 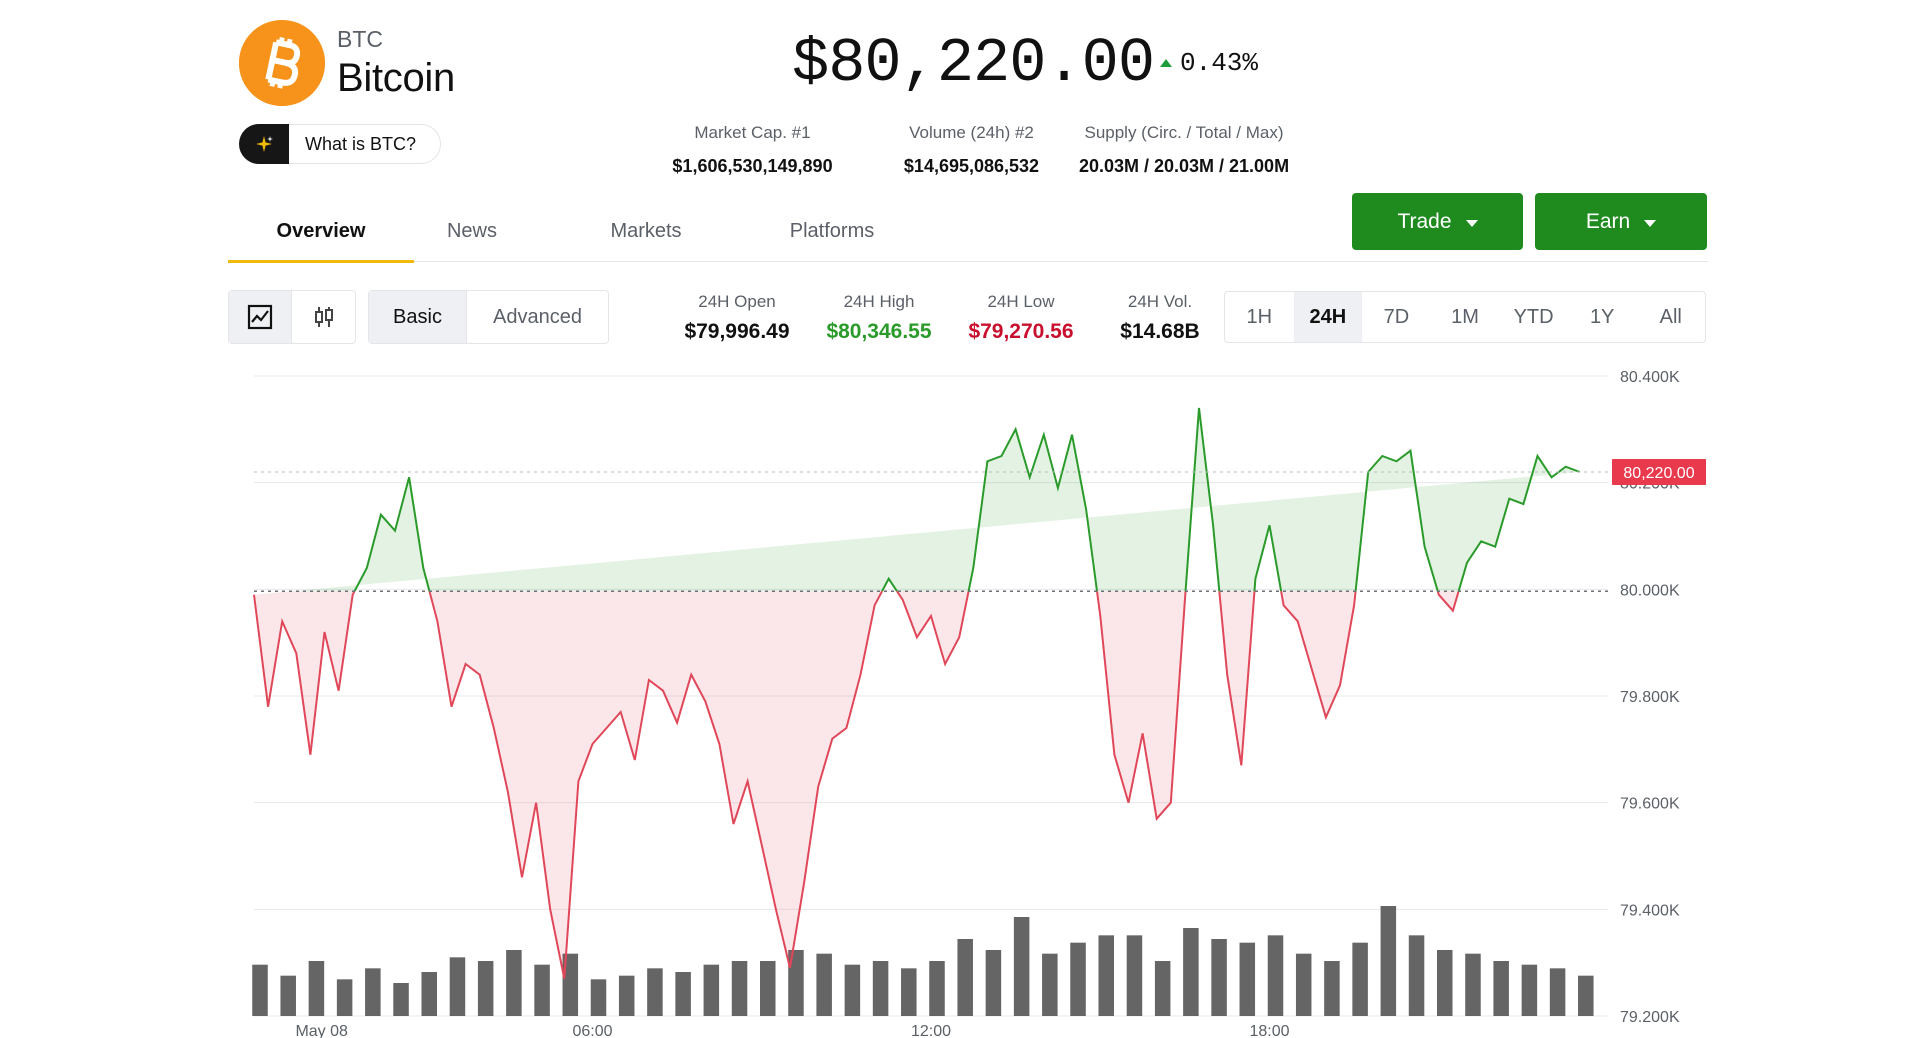 What do you see at coordinates (752, 166) in the screenshot?
I see `market-cap-value: $1,606,530,149,890` at bounding box center [752, 166].